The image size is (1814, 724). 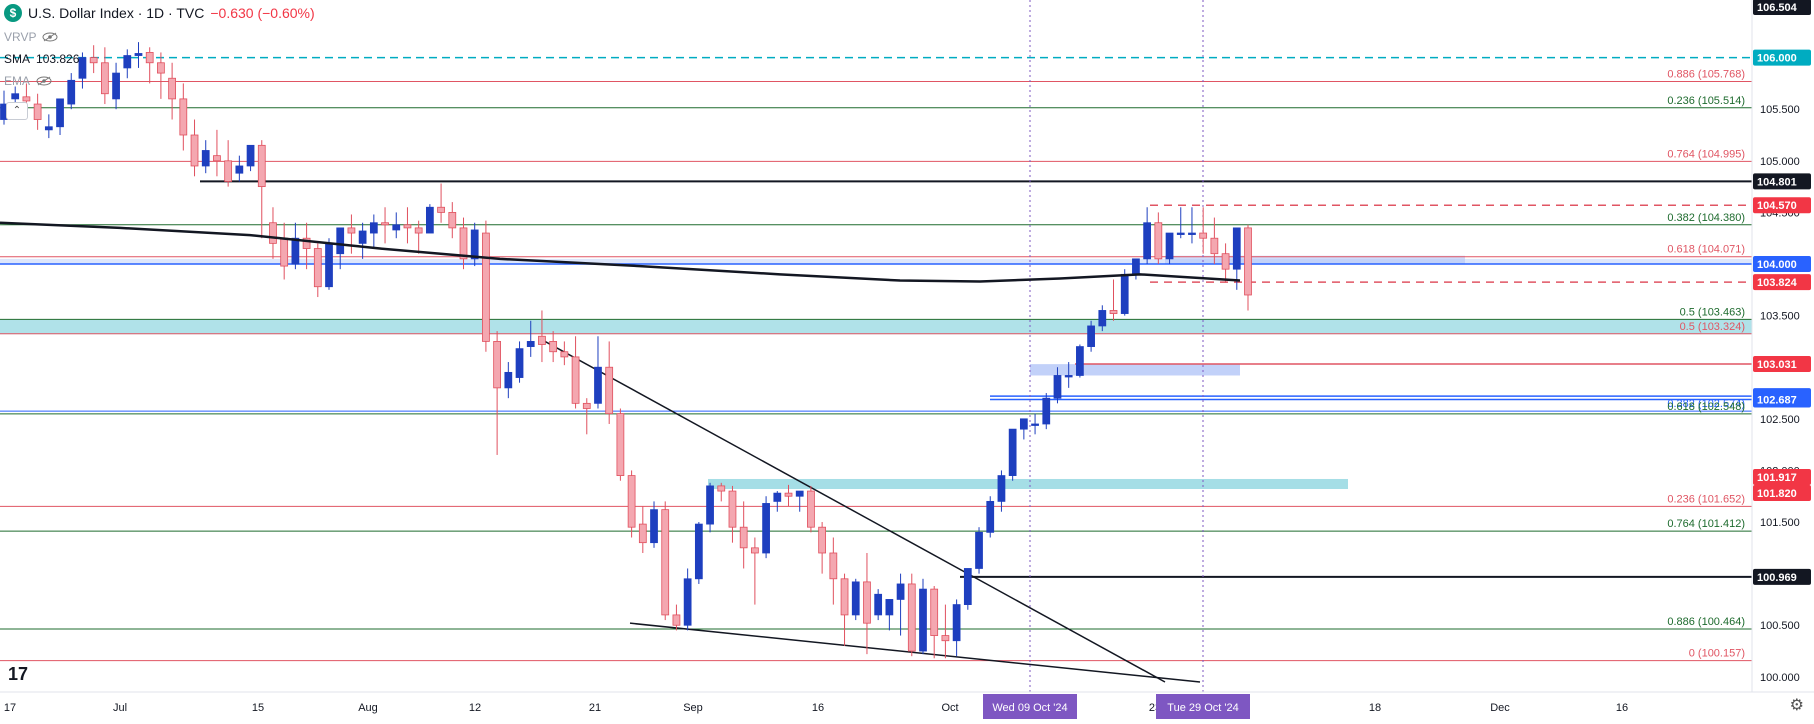 What do you see at coordinates (44, 81) in the screenshot?
I see `eye-hidden-icon` at bounding box center [44, 81].